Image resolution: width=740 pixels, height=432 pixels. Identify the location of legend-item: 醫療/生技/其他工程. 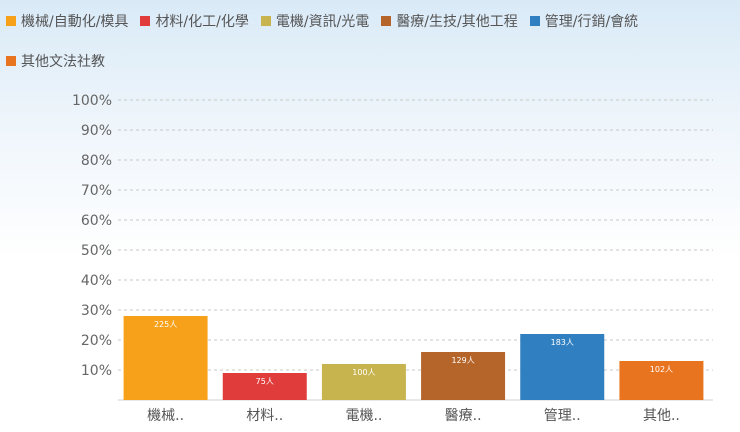
(449, 21).